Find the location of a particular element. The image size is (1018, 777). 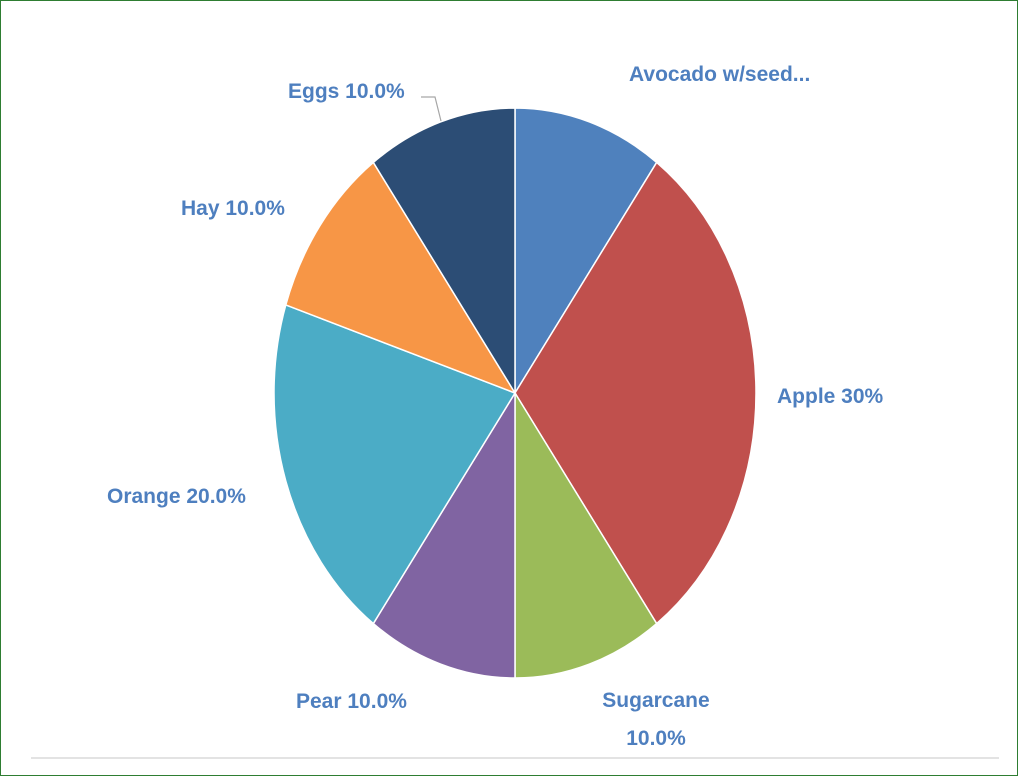

pie-slice-pear is located at coordinates (444, 534).